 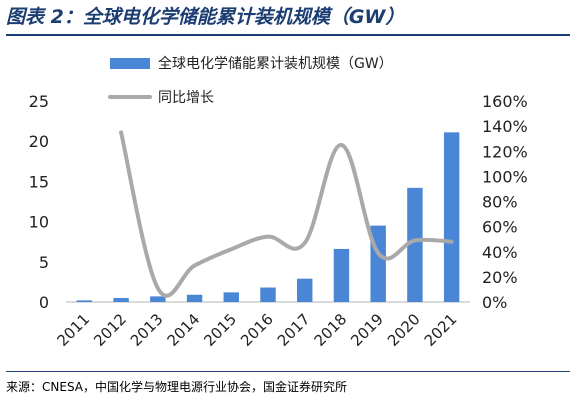 I want to click on x-tick-label: 2020, so click(x=404, y=330).